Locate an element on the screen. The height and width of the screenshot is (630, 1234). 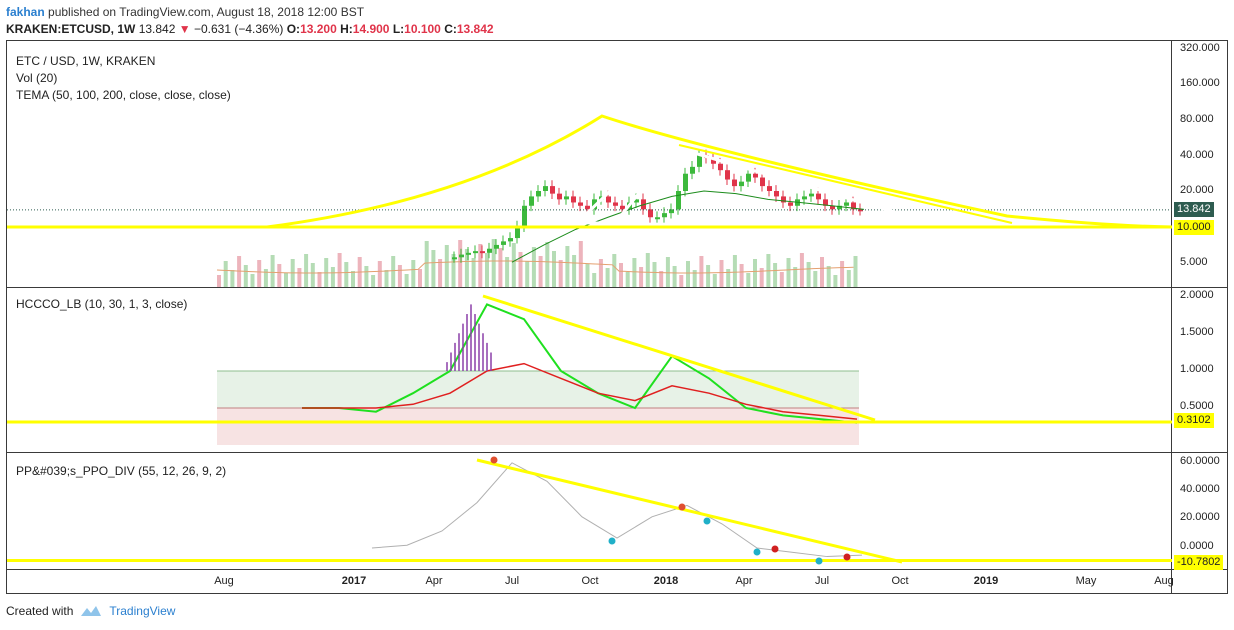
main-series-legend: ETC / USD, 1W, KRAKEN is located at coordinates (86, 61).